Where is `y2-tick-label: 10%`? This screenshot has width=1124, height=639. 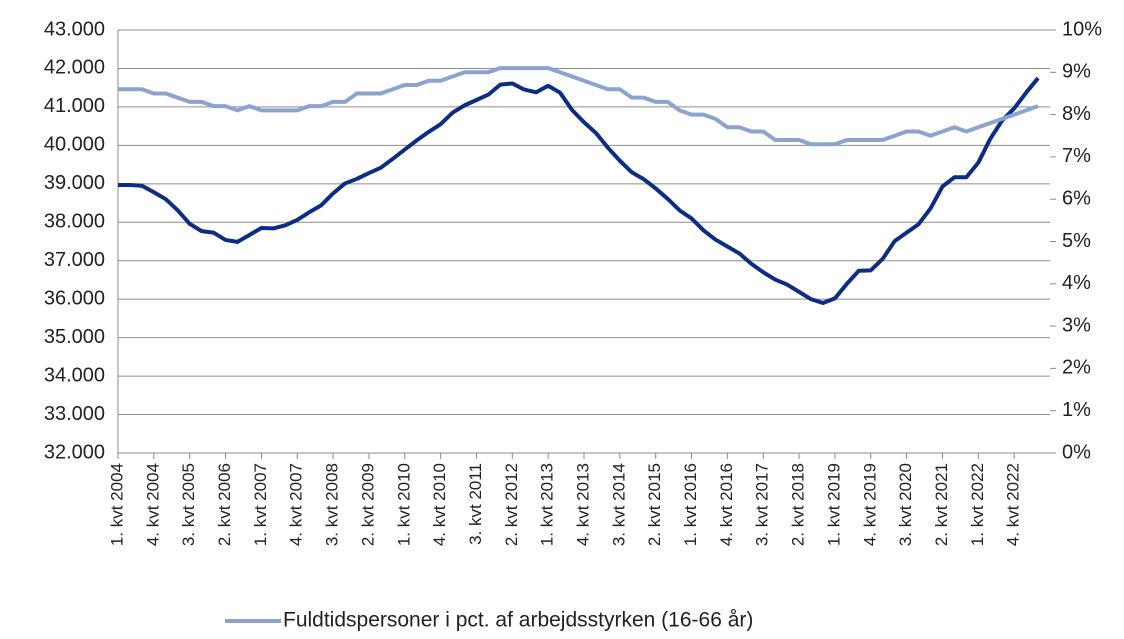
y2-tick-label: 10% is located at coordinates (1082, 29).